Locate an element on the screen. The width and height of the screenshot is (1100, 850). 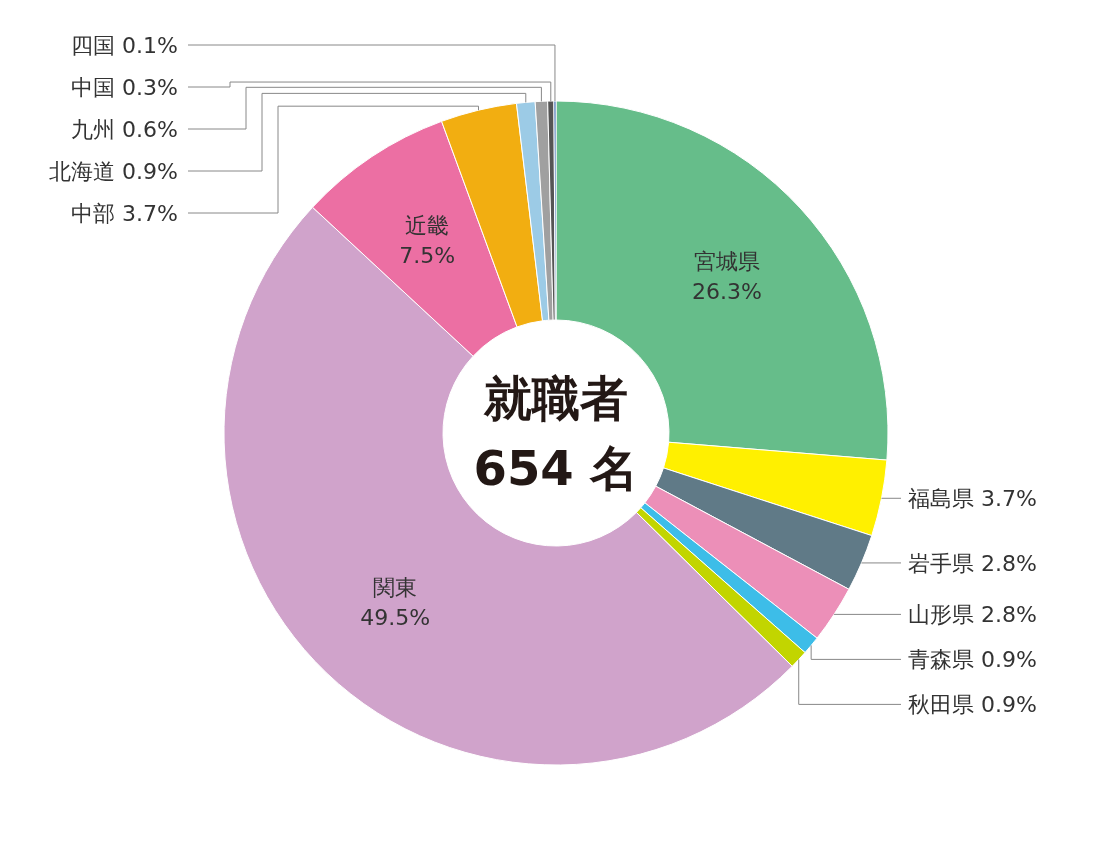
slice-label: 山形県 2.8% is located at coordinates (972, 615).